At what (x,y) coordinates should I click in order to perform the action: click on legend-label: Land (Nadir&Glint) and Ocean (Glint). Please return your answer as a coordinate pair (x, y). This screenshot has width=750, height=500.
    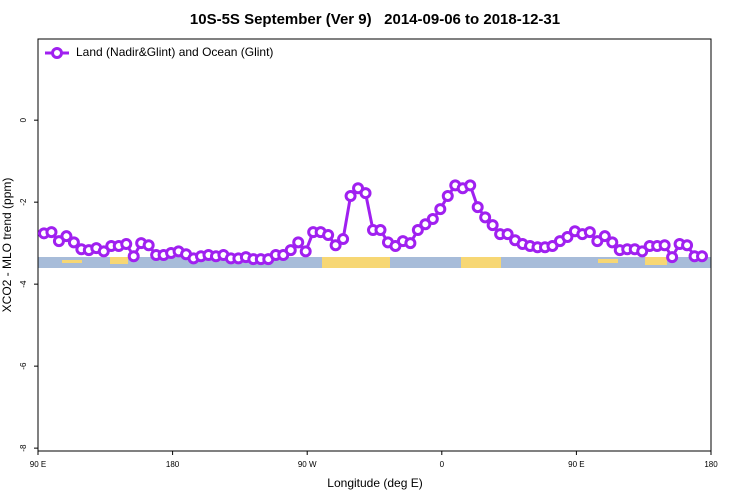
    Looking at the image, I should click on (174, 52).